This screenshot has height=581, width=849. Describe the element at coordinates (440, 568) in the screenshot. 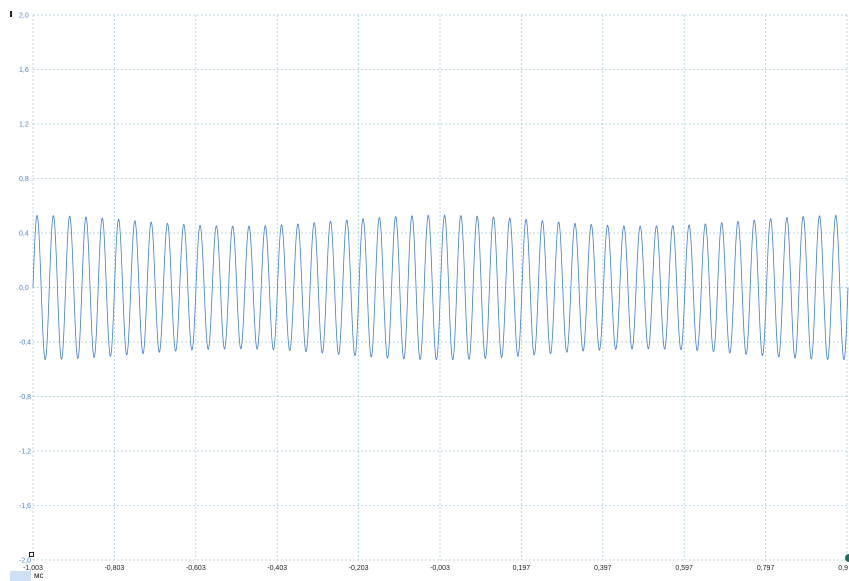

I see `x-tick-label: -0,003` at that location.